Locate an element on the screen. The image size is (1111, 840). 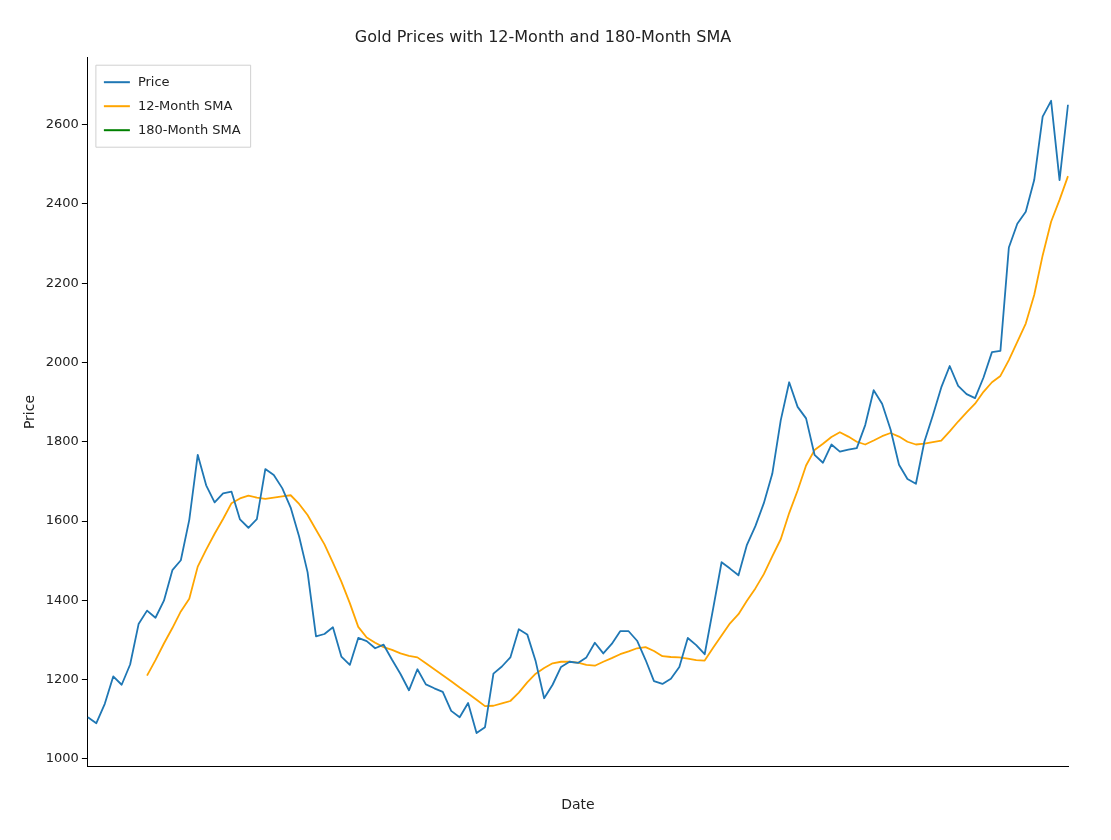
y-axis-title: Price is located at coordinates (29, 412).